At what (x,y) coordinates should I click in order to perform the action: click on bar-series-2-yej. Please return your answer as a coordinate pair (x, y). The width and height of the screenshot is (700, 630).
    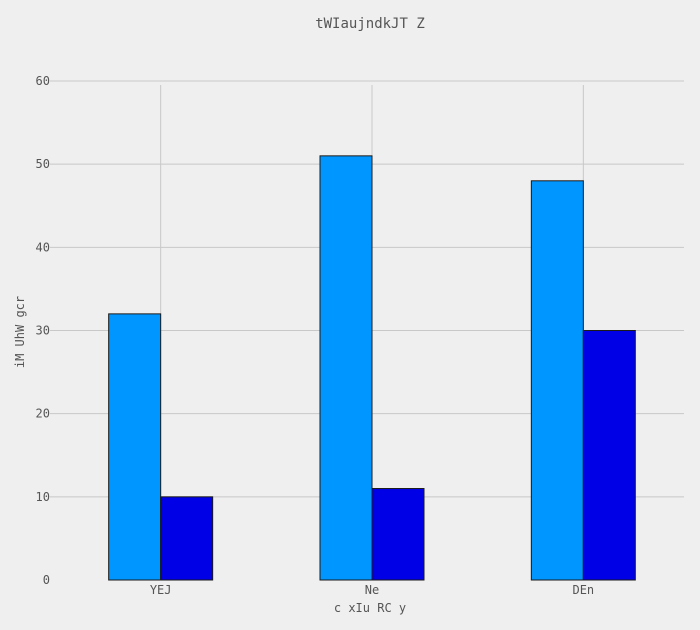
    Looking at the image, I should click on (187, 538).